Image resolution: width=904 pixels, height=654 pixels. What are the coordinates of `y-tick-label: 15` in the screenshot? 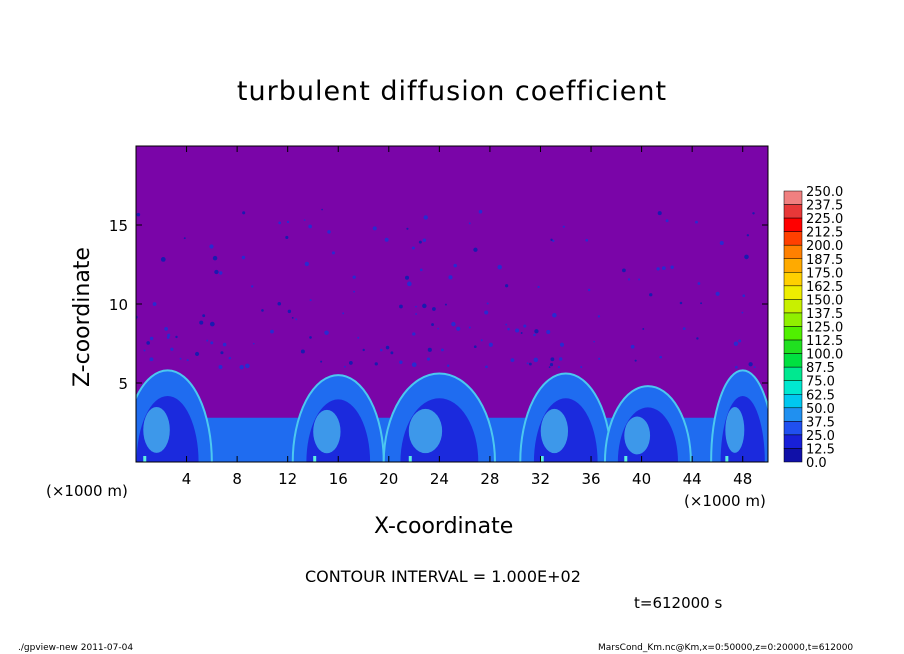 It's located at (118, 226).